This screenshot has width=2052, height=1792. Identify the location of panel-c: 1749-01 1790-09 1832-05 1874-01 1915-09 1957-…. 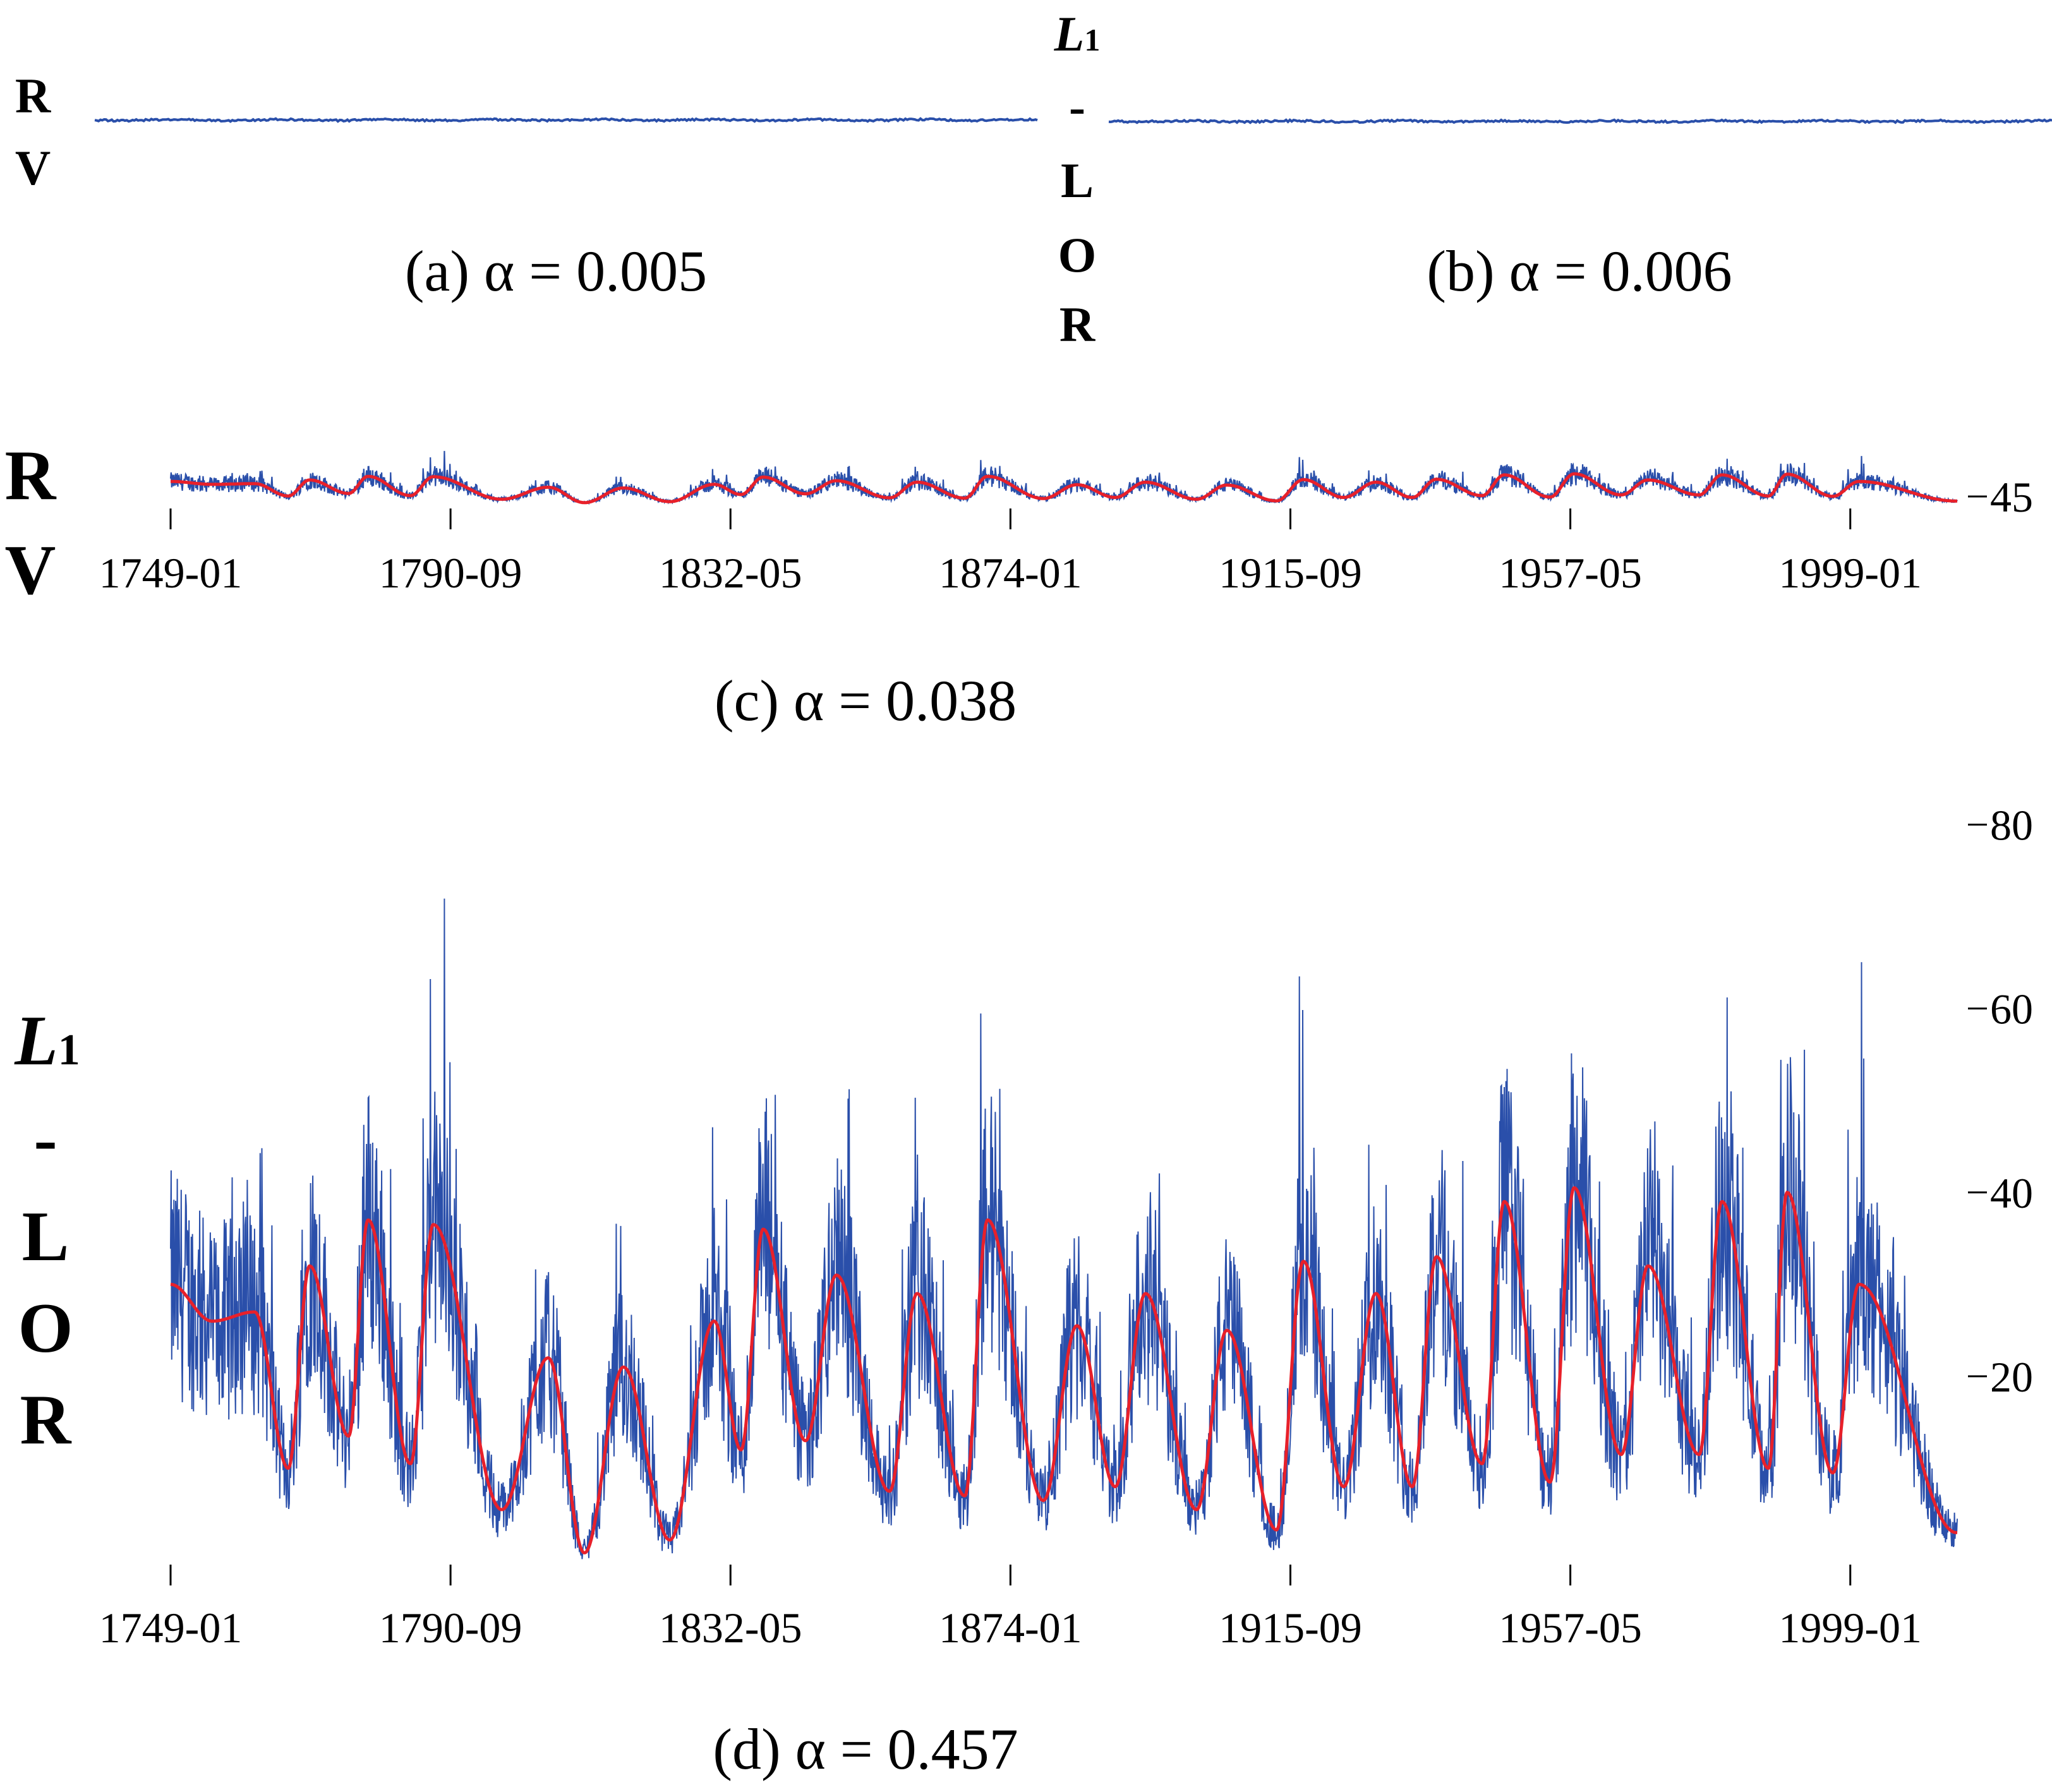
(1066, 591).